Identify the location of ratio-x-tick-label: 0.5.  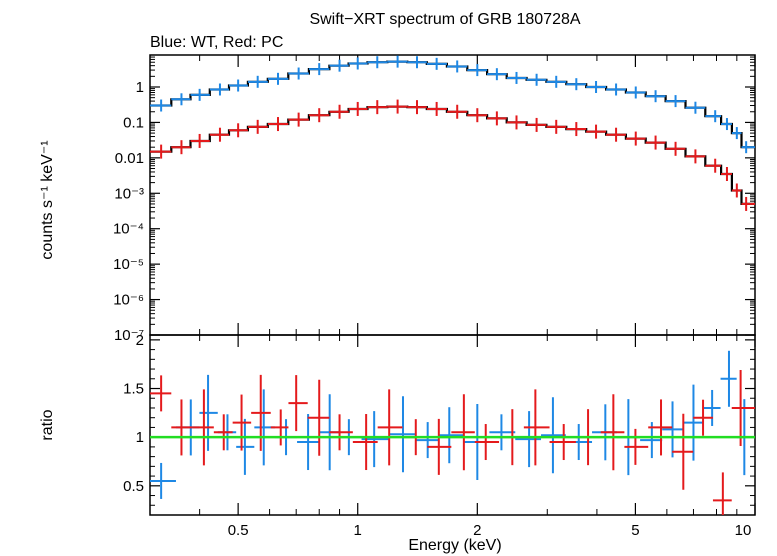
(238, 530).